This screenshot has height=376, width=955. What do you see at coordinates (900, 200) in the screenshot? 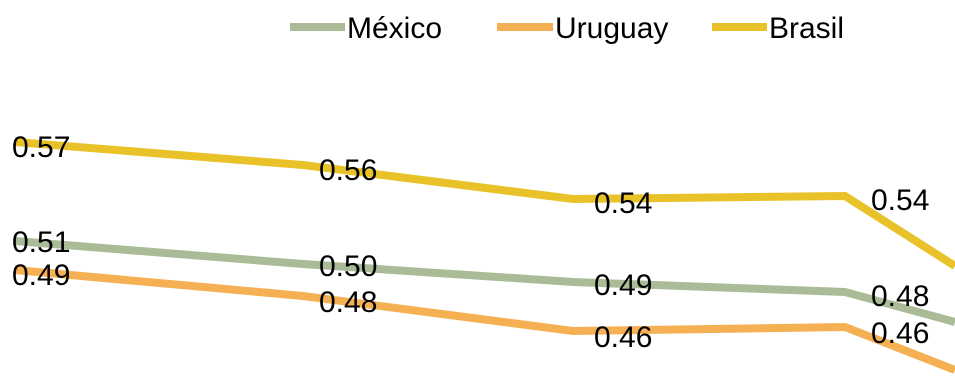
I see `data-label-brasil-4: 0.54` at bounding box center [900, 200].